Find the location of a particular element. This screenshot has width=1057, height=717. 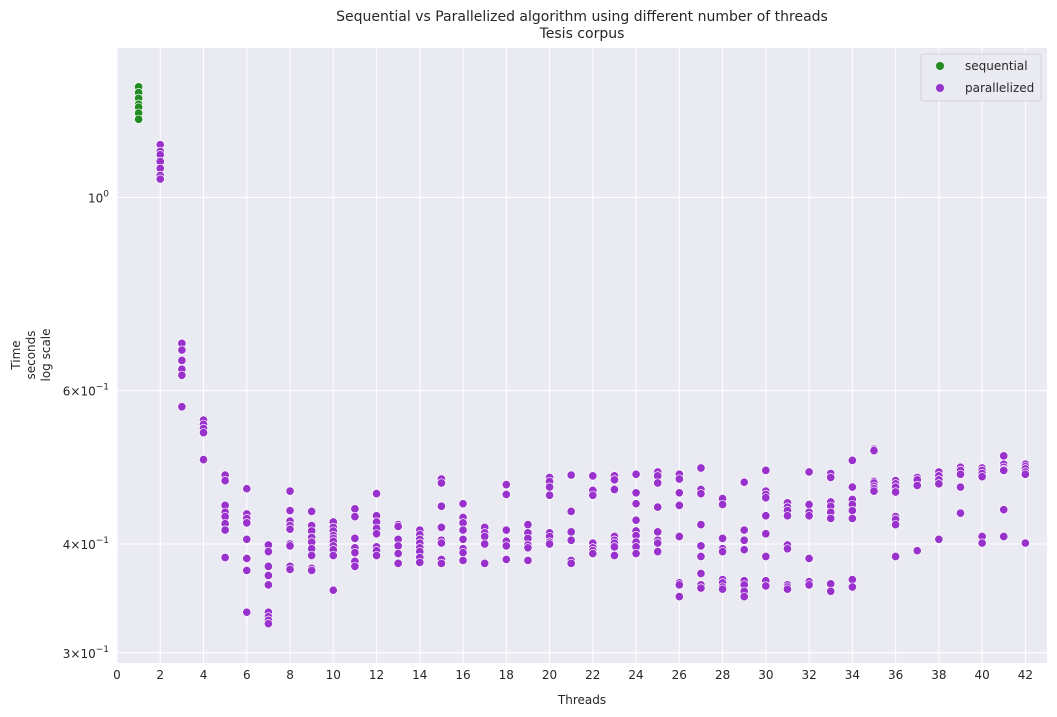

x-tick-label: 14 is located at coordinates (419, 675).